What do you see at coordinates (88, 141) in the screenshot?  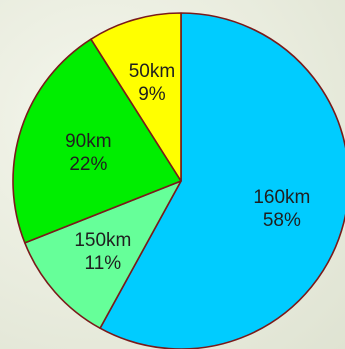 I see `slice-label-distance: 90km` at bounding box center [88, 141].